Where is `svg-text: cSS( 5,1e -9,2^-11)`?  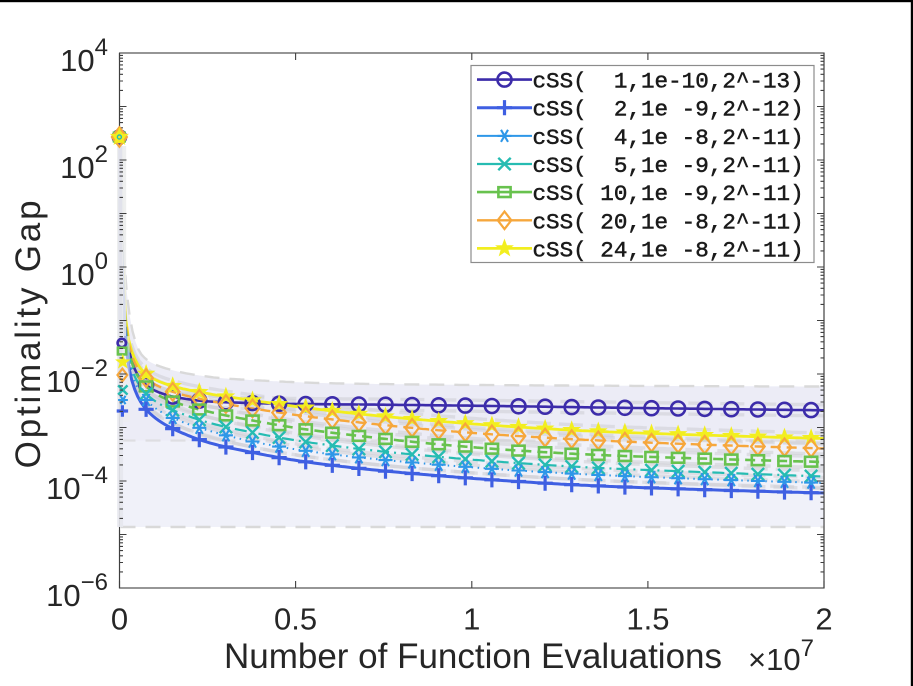 svg-text: cSS( 5,1e -9,2^-11) is located at coordinates (668, 166).